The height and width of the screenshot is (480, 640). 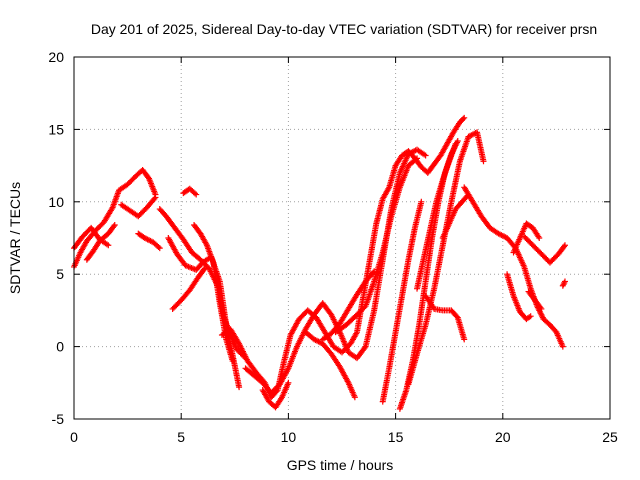 What do you see at coordinates (56, 57) in the screenshot?
I see `y-tick-label: 20` at bounding box center [56, 57].